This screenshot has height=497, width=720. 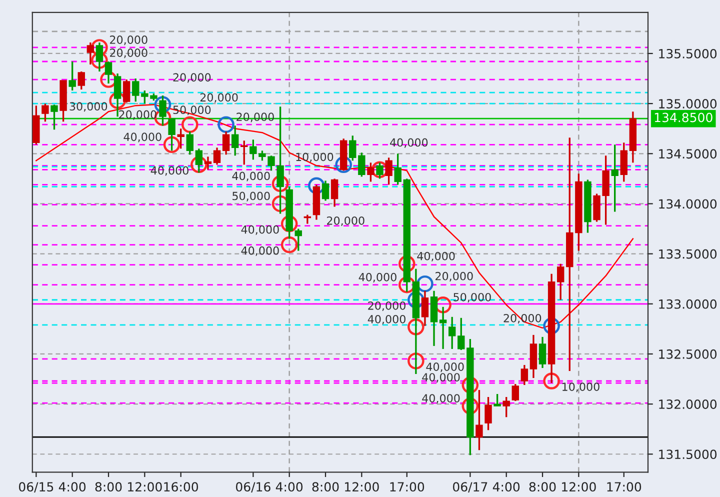 I want to click on y-tick-label: 132.5000, so click(x=688, y=354).